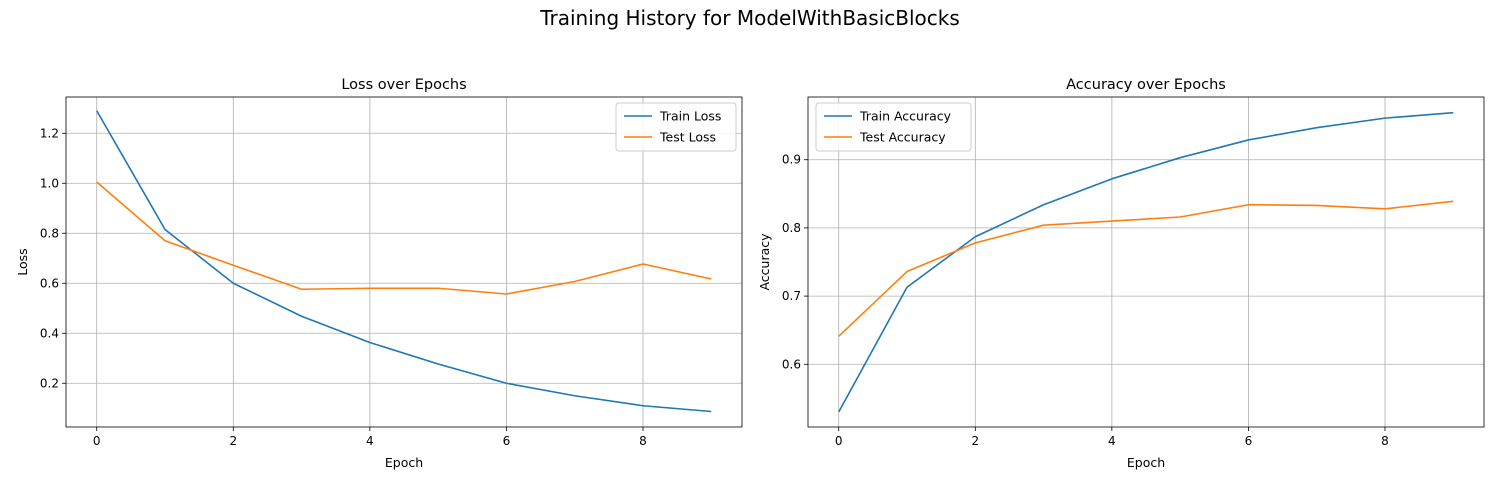  What do you see at coordinates (49, 283) in the screenshot?
I see `loss-ytick-label: 0.6` at bounding box center [49, 283].